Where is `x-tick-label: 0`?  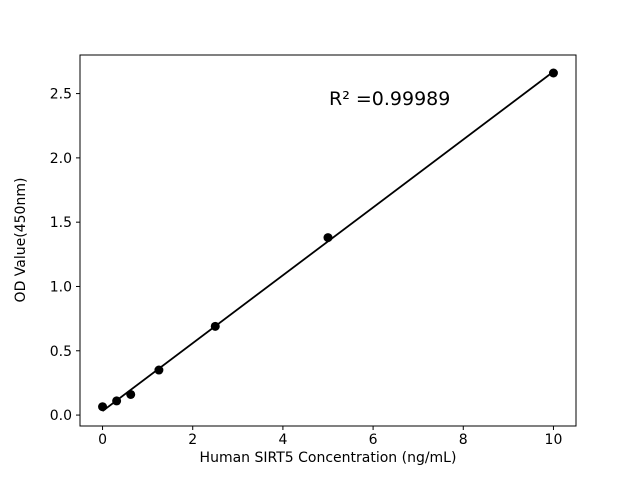 x-tick-label: 0 is located at coordinates (102, 440).